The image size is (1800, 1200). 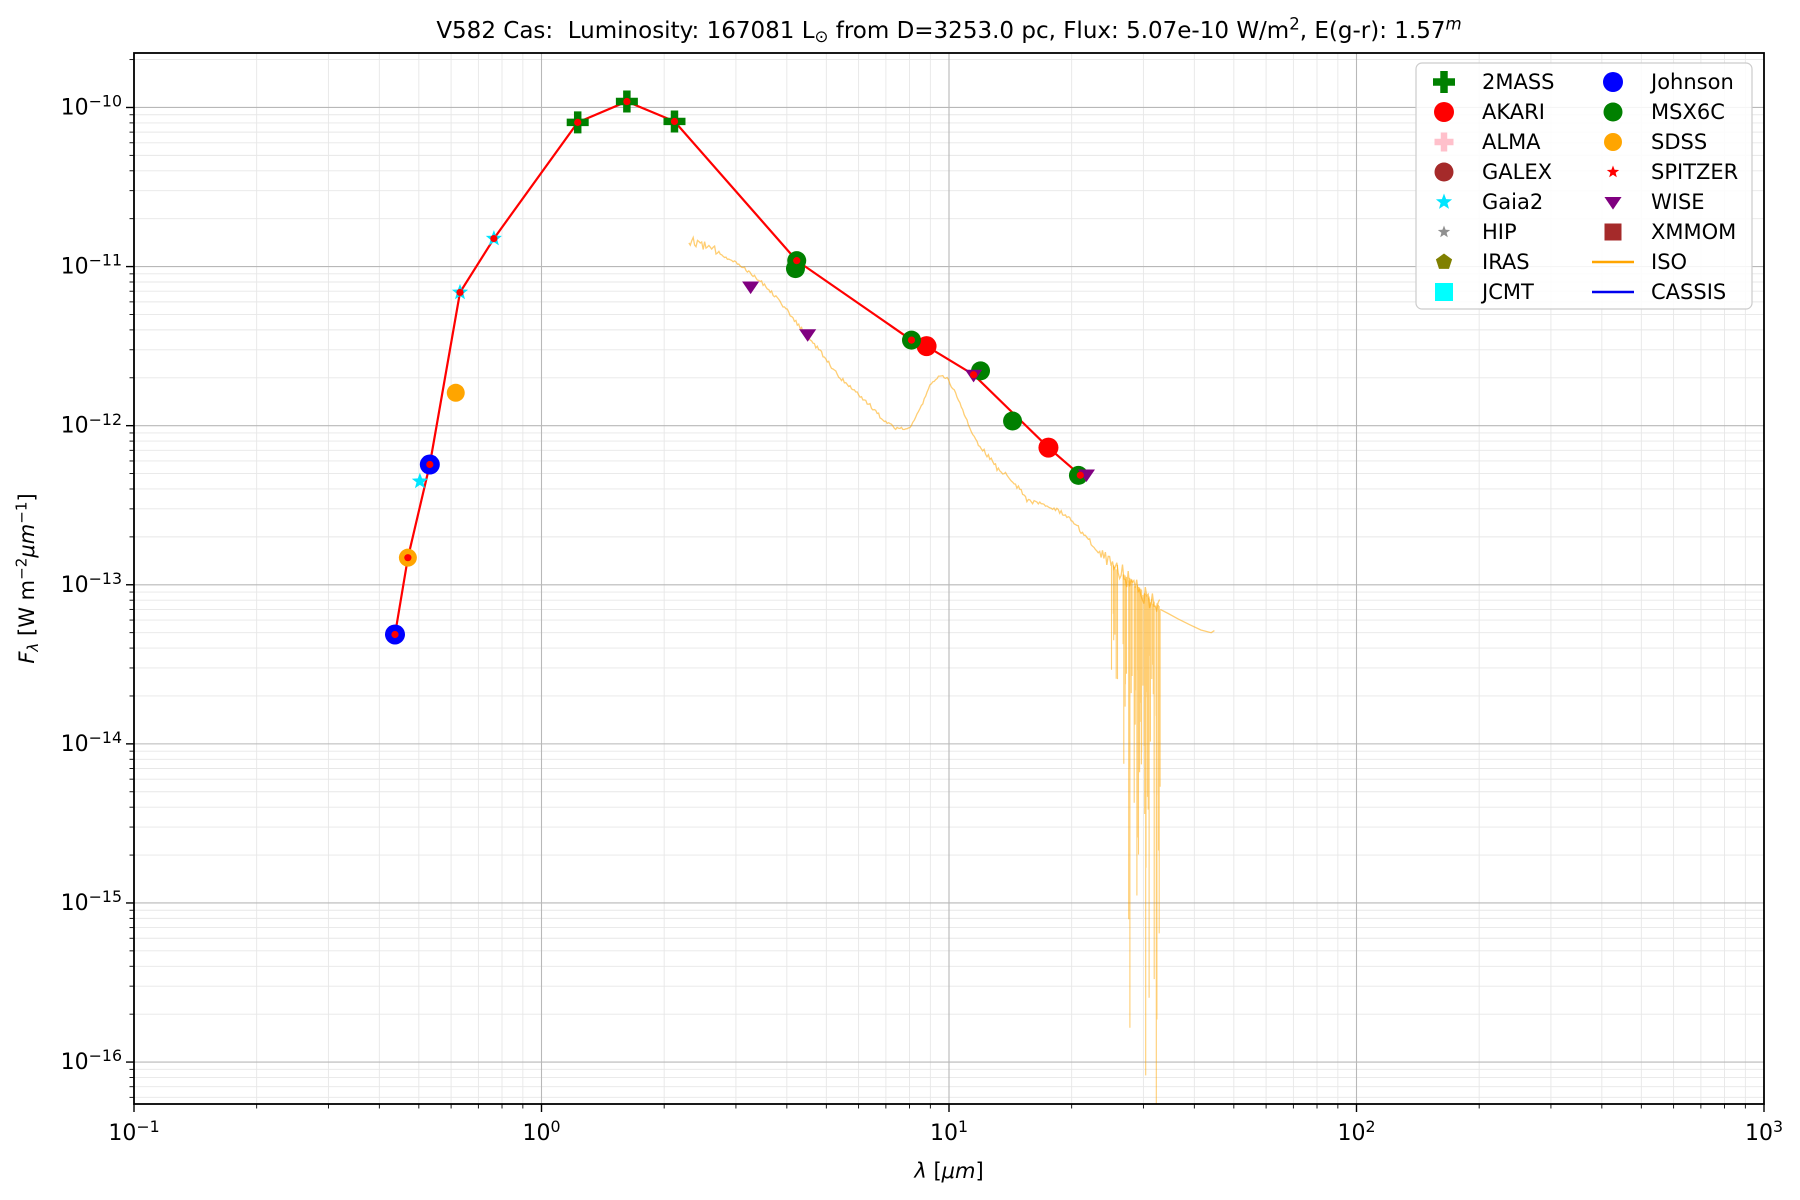 I want to click on legend-item-WISE: WISE, so click(x=1654, y=202).